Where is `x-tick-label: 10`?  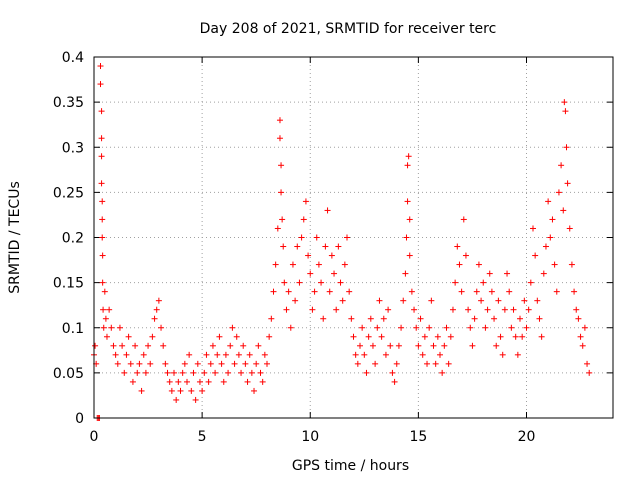
x-tick-label: 10 is located at coordinates (310, 437).